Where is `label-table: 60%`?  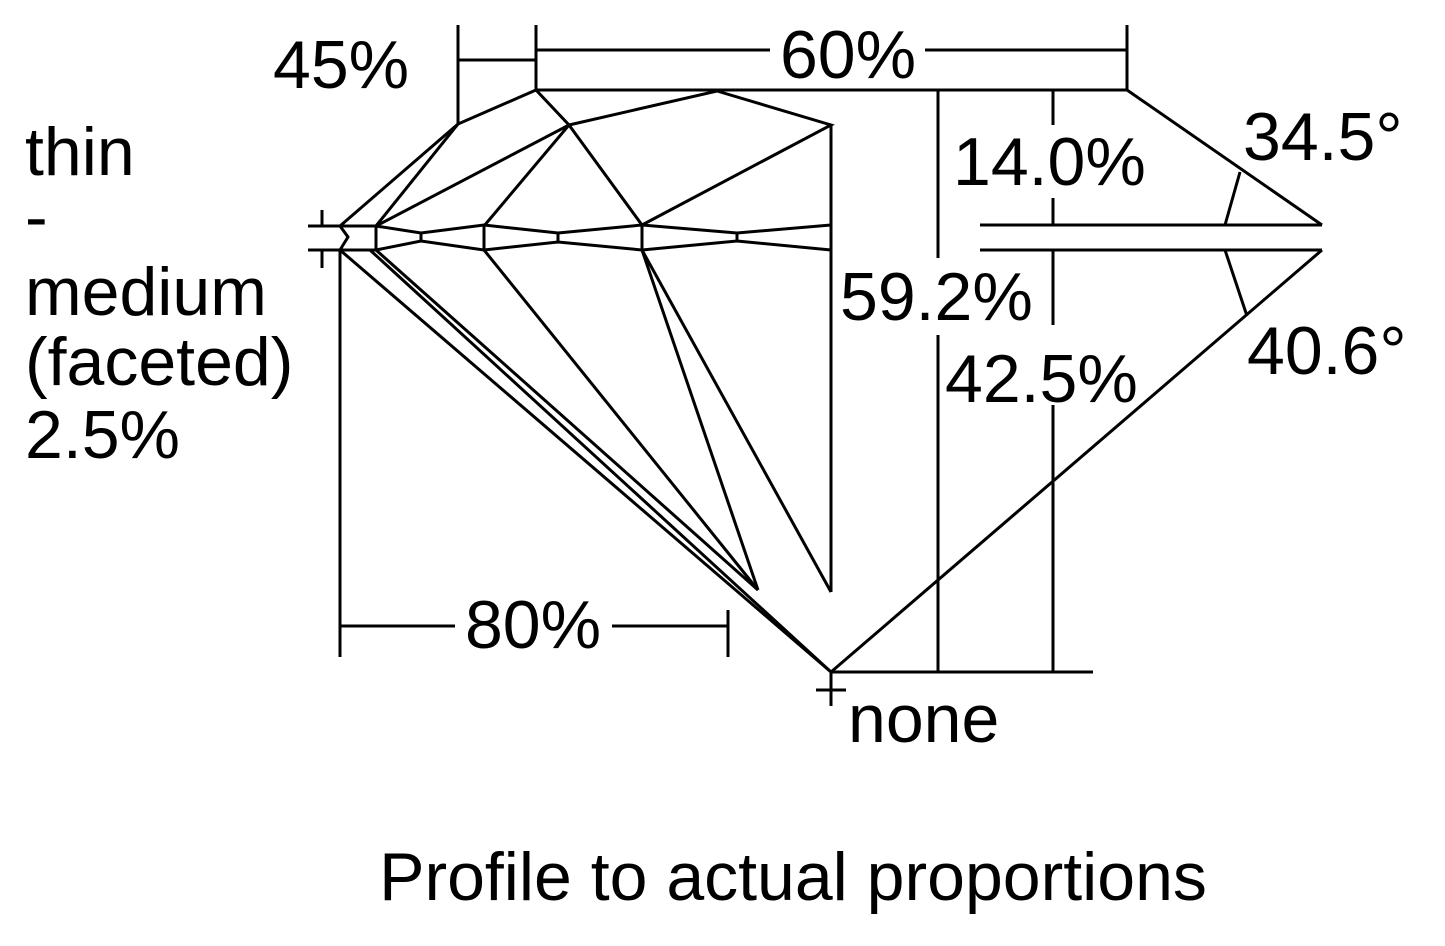 label-table: 60% is located at coordinates (848, 55).